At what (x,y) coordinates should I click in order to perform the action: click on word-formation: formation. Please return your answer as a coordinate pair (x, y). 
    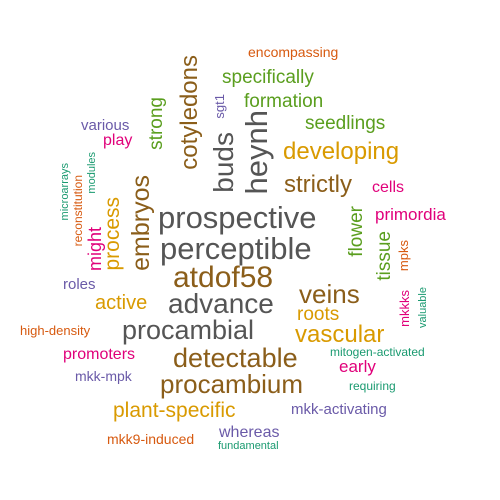
    Looking at the image, I should click on (284, 101).